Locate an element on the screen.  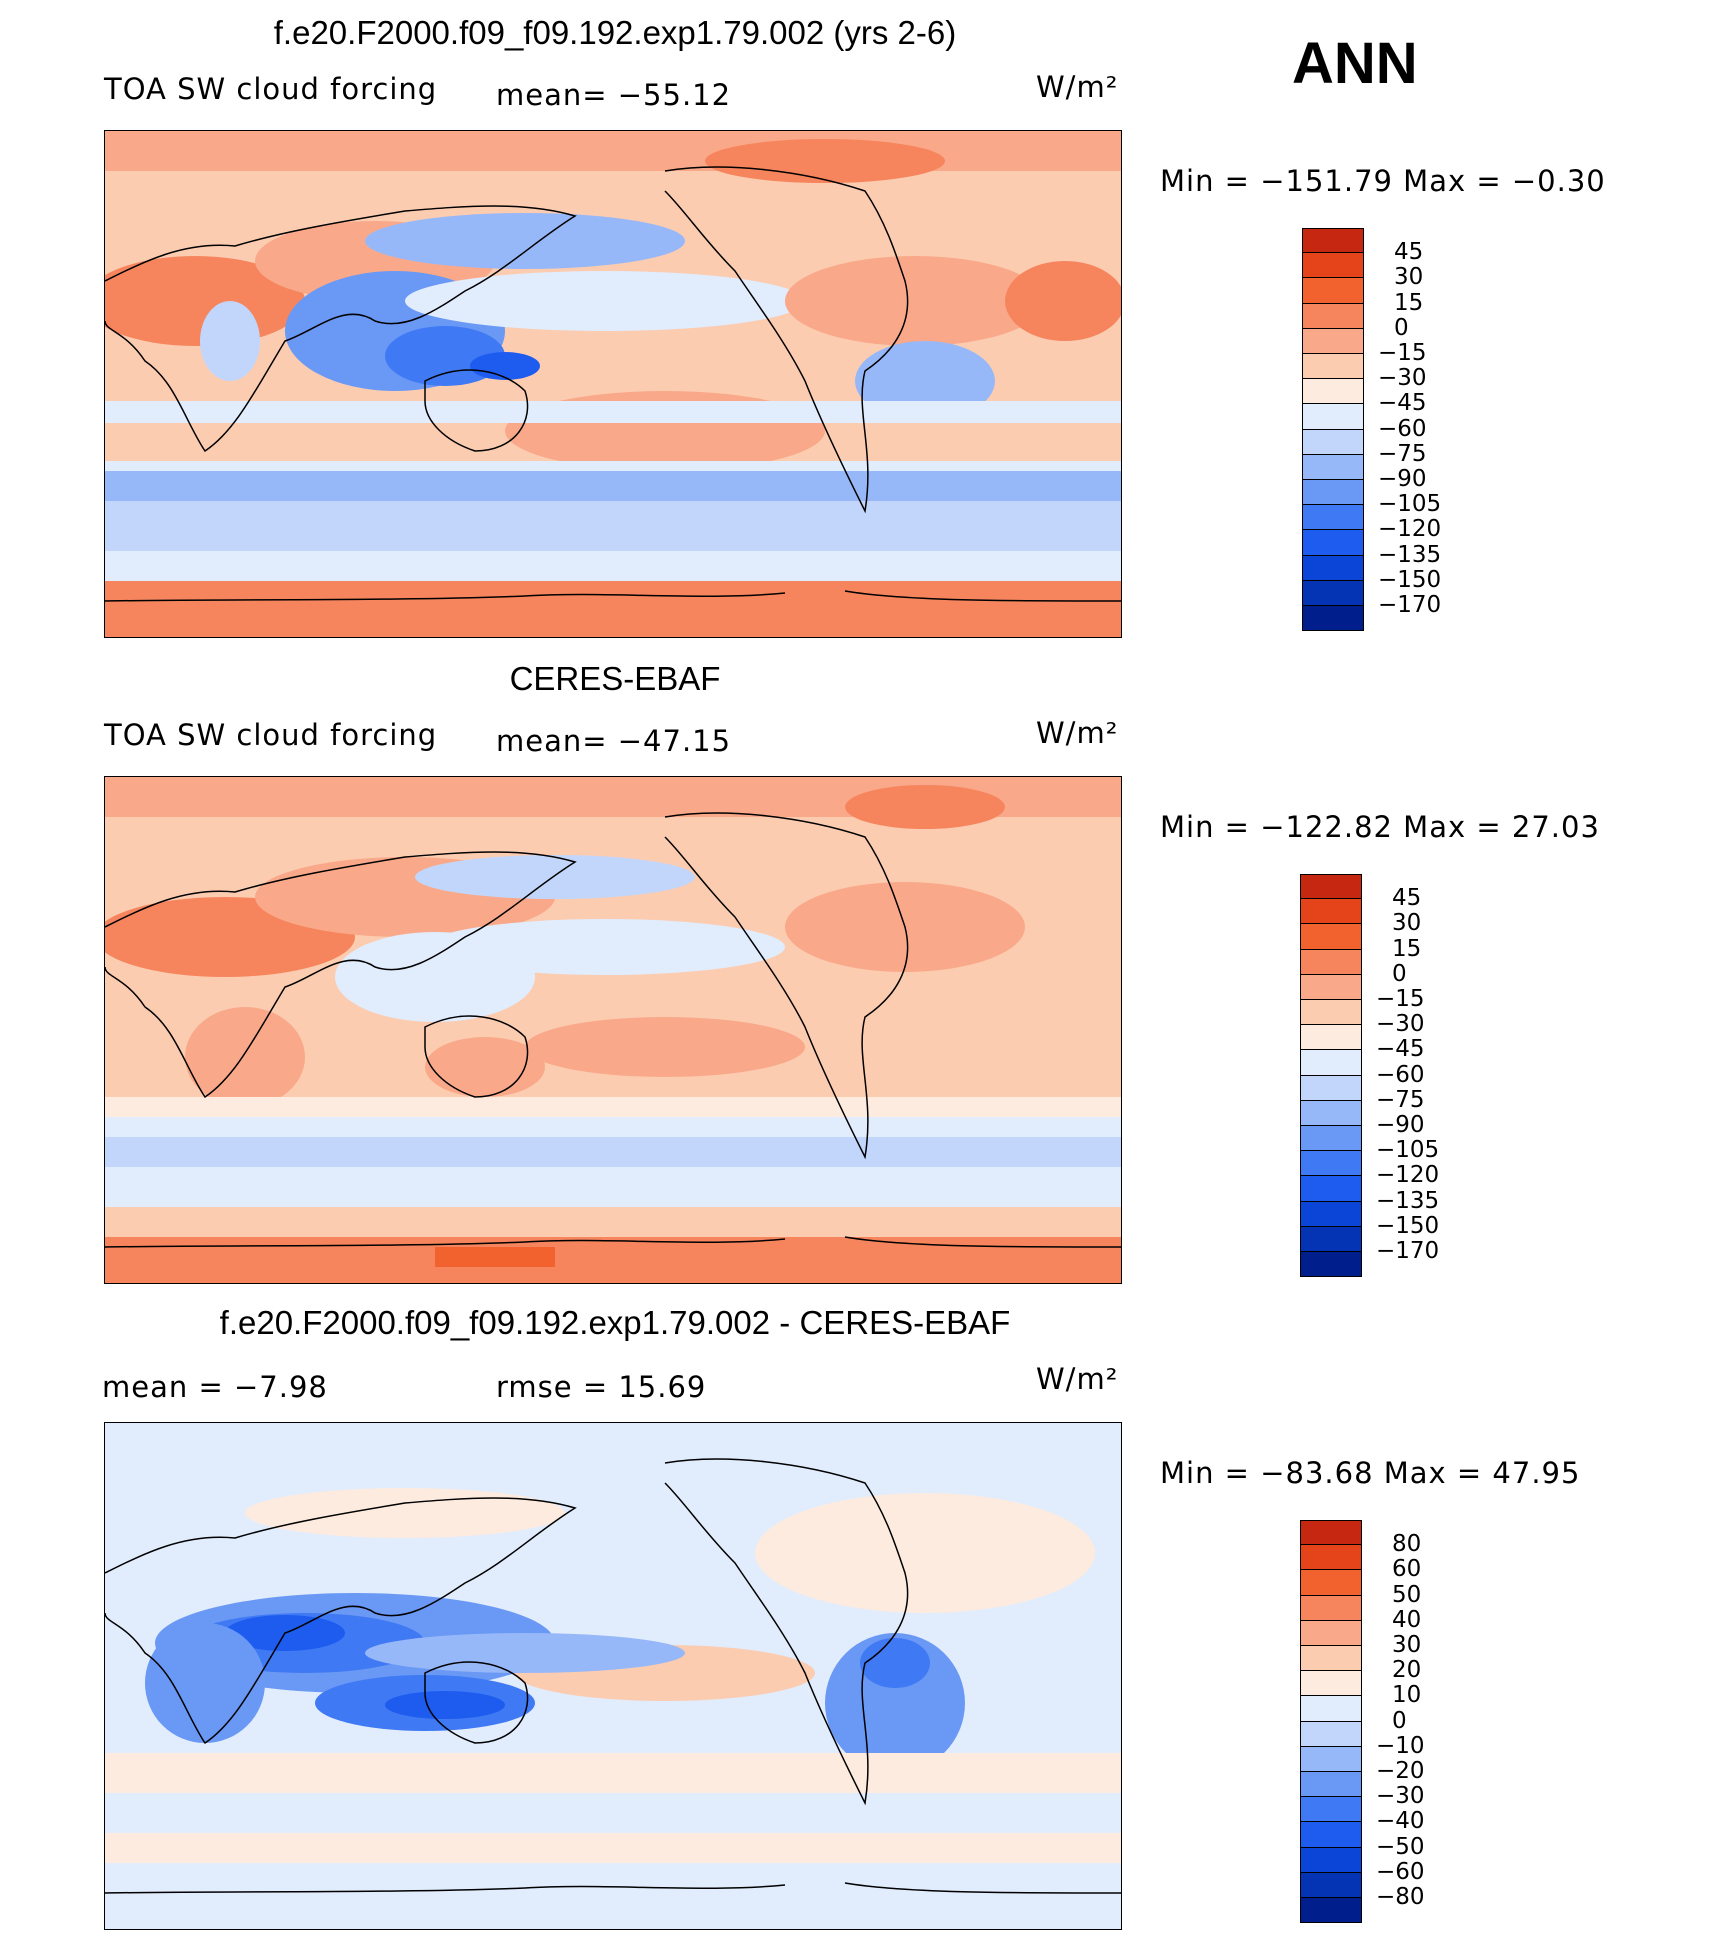
colorbar-tick-label: −50 is located at coordinates (1400, 1846).